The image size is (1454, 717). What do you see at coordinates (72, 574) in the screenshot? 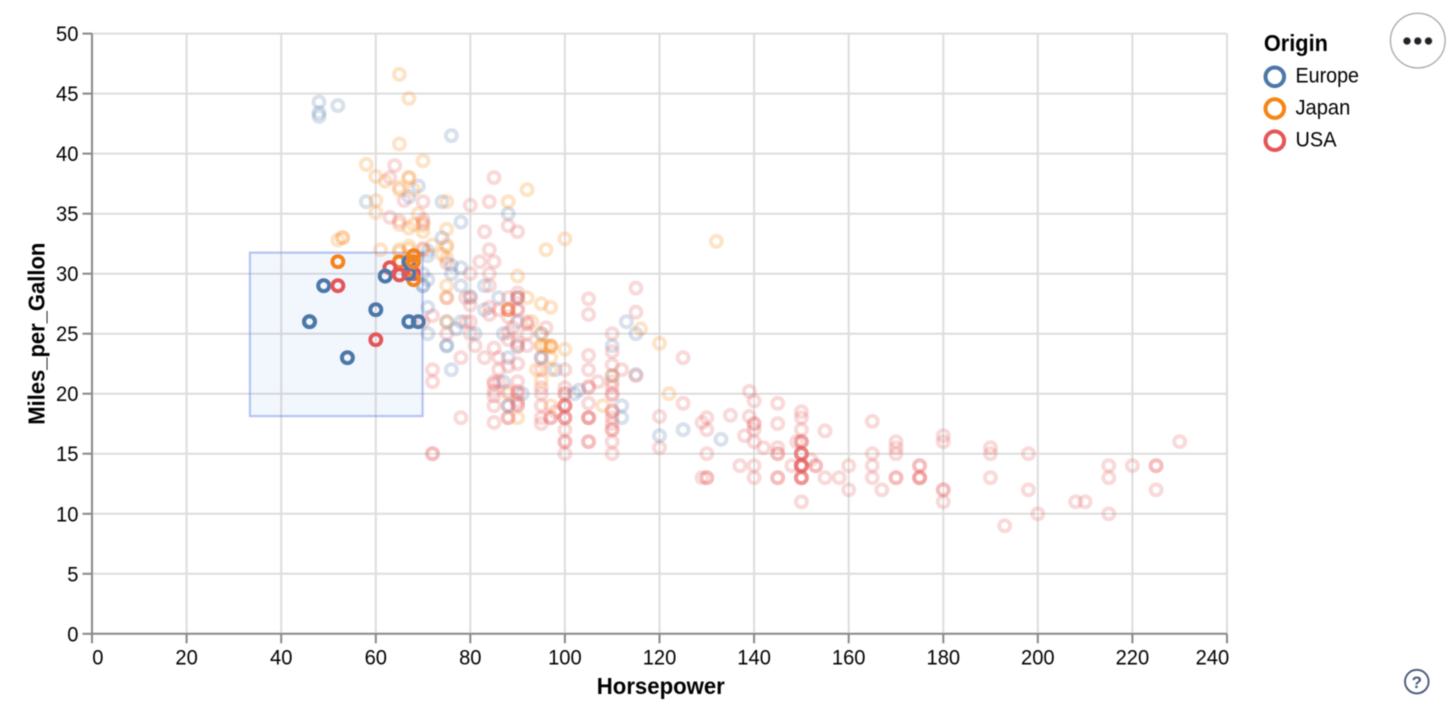
I see `svg-text: 5` at bounding box center [72, 574].